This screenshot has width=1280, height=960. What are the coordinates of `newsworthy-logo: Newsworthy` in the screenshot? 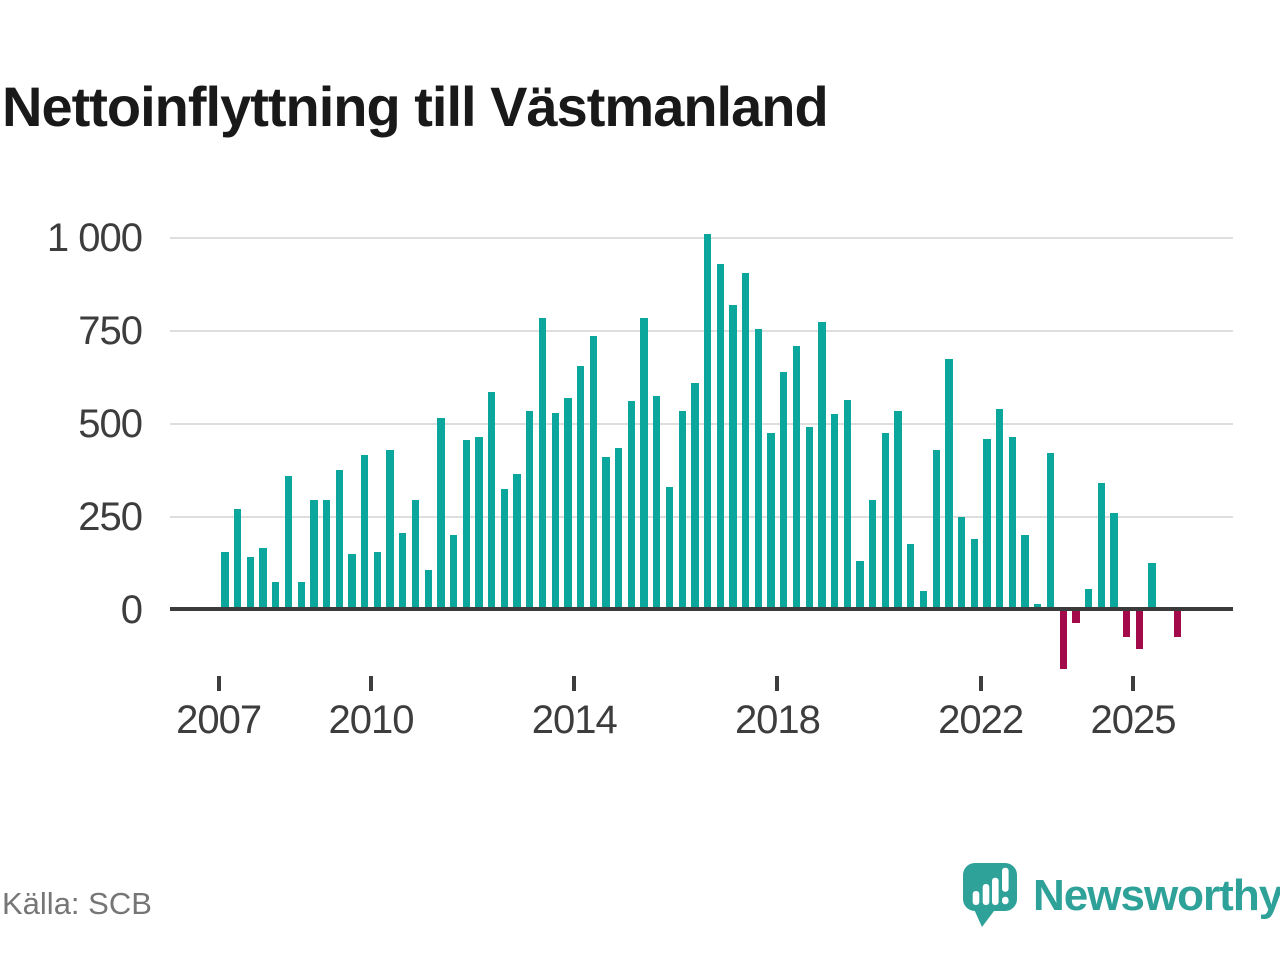 It's located at (1121, 896).